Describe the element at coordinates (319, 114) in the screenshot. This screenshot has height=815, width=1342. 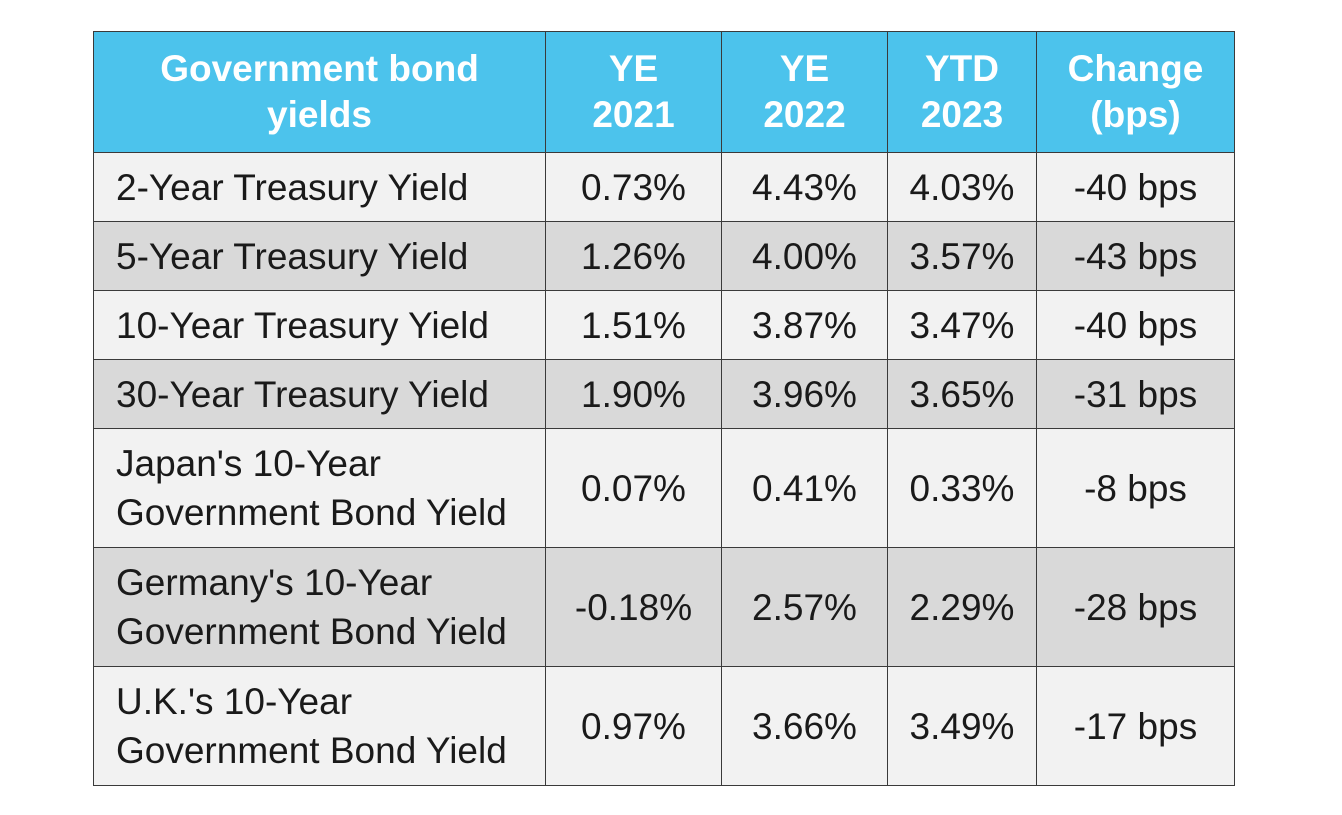
I see `header-line: yields` at that location.